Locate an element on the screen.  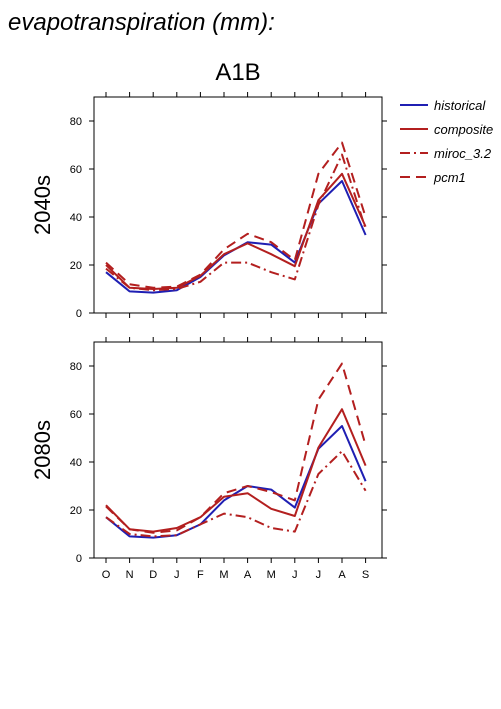
legend-item: composite is located at coordinates (446, 129).